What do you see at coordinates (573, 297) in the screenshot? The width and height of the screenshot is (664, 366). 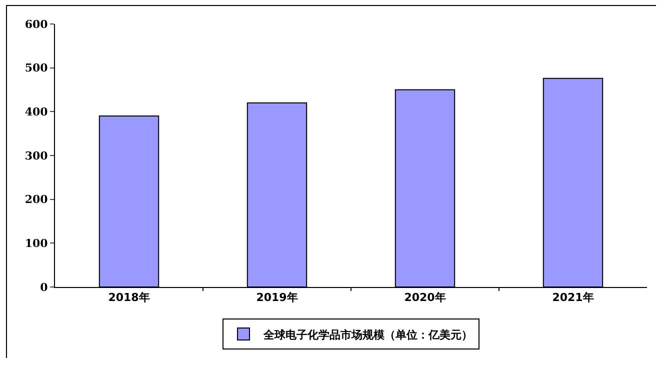 I see `x-tick-label: 2021年` at bounding box center [573, 297].